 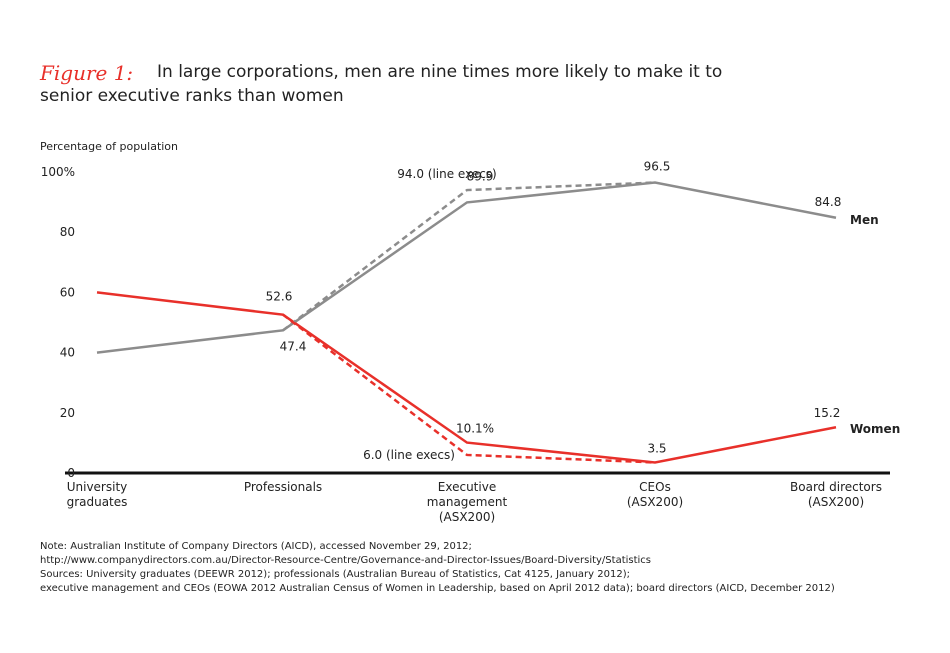 I want to click on value-label: 47.4, so click(x=293, y=346).